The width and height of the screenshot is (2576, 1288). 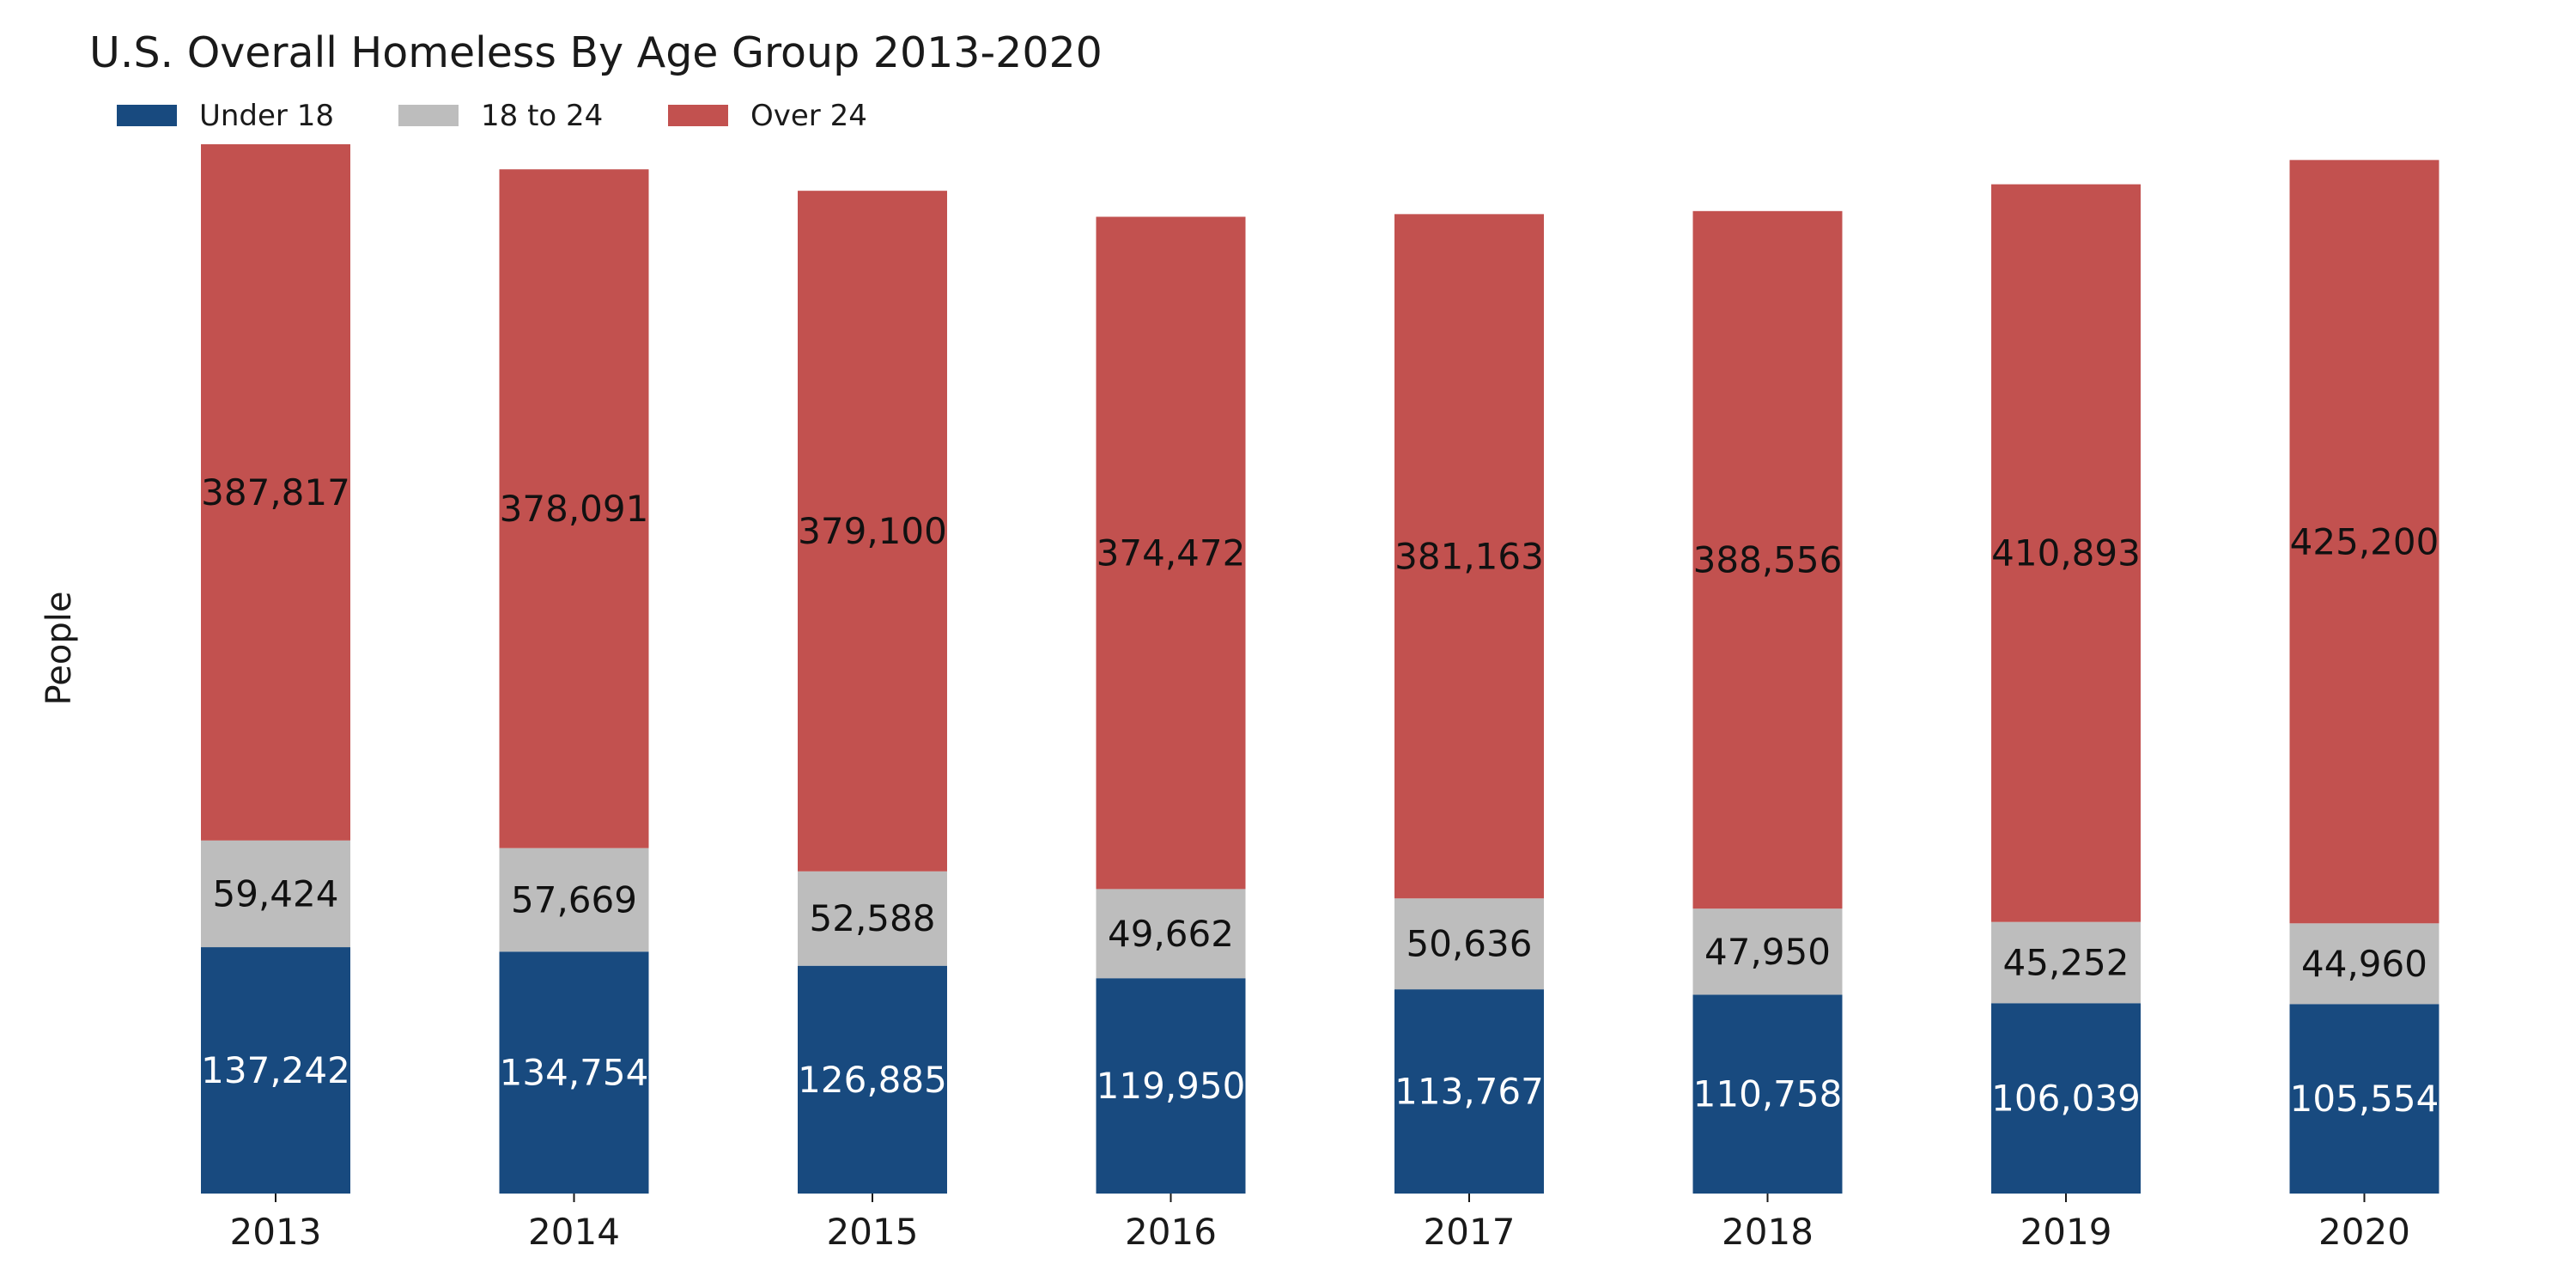 I want to click on legend: Under 18 18 to 24 Over 24, so click(x=492, y=116).